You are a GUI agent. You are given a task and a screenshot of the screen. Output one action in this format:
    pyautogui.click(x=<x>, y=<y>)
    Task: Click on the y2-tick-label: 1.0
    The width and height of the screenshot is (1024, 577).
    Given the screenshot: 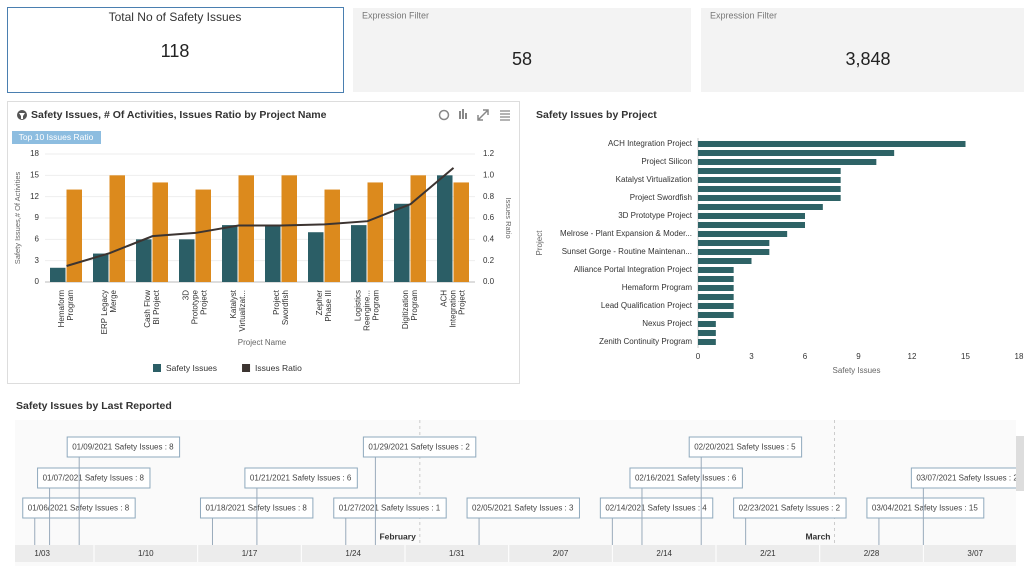 What is the action you would take?
    pyautogui.click(x=489, y=174)
    